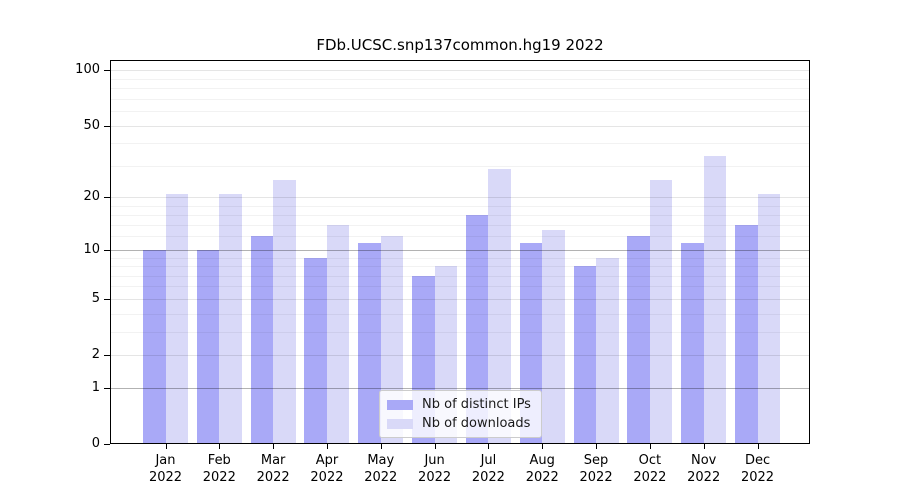 The width and height of the screenshot is (900, 500). What do you see at coordinates (597, 446) in the screenshot?
I see `x-tick-mark-sep` at bounding box center [597, 446].